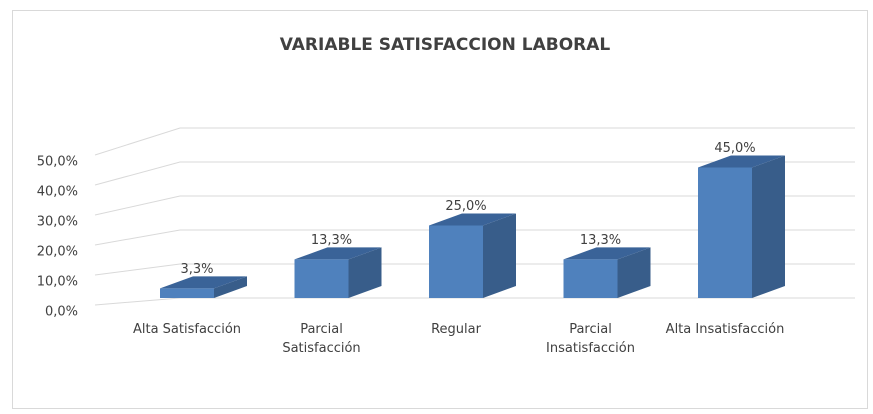 Image resolution: width=873 pixels, height=414 pixels. I want to click on x-tick-label: Alta Insatisfacción, so click(725, 329).